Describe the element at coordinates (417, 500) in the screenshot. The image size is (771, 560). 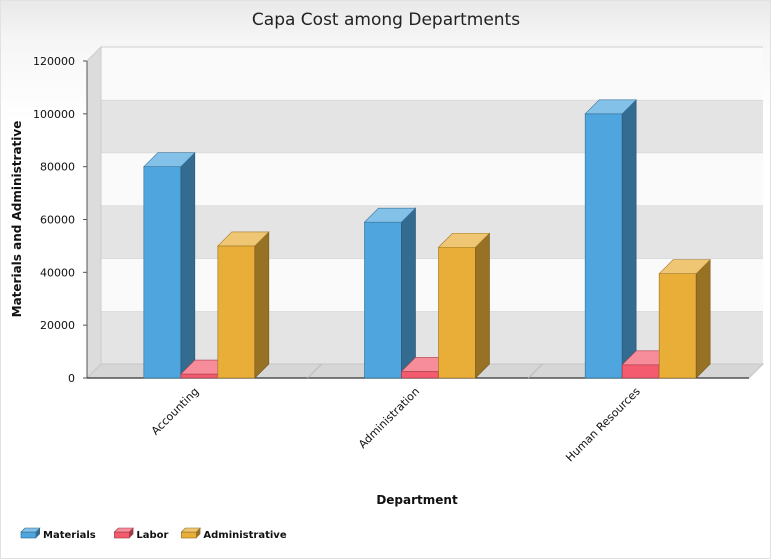
I see `x-axis-title: Department` at that location.